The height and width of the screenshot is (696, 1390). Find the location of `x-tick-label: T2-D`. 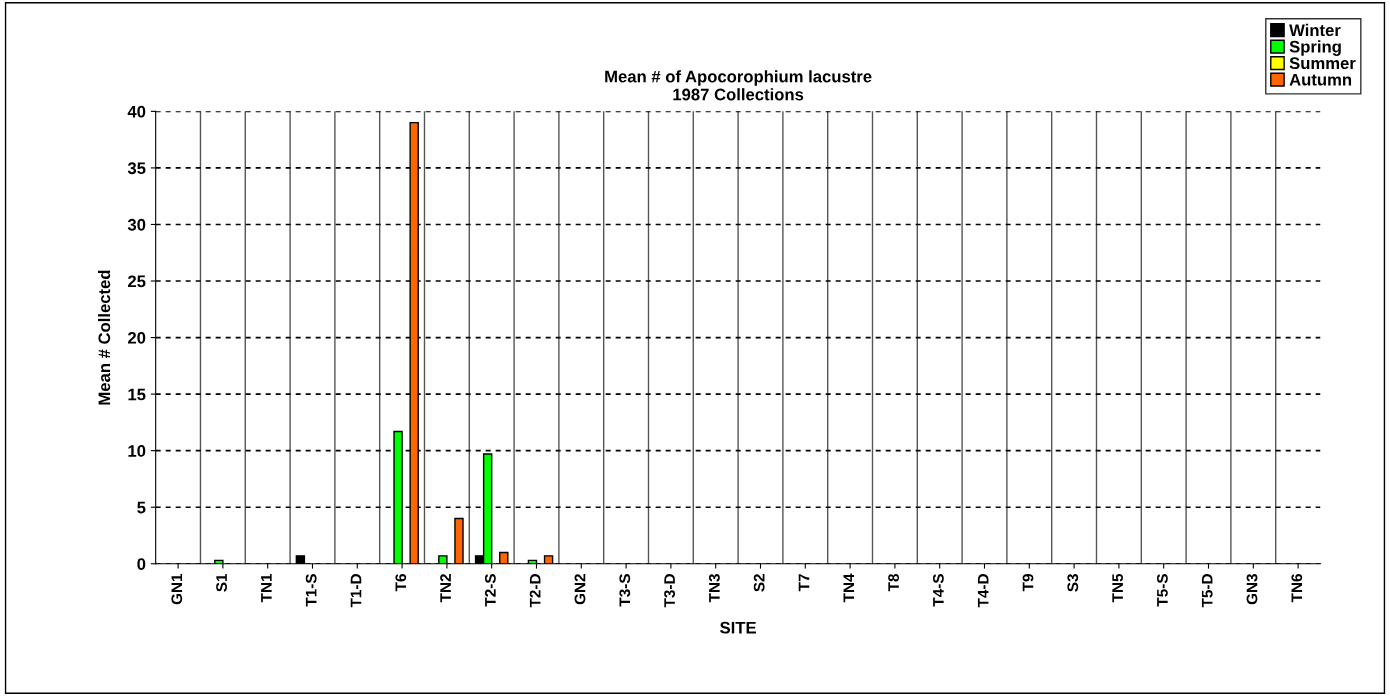

x-tick-label: T2-D is located at coordinates (535, 591).